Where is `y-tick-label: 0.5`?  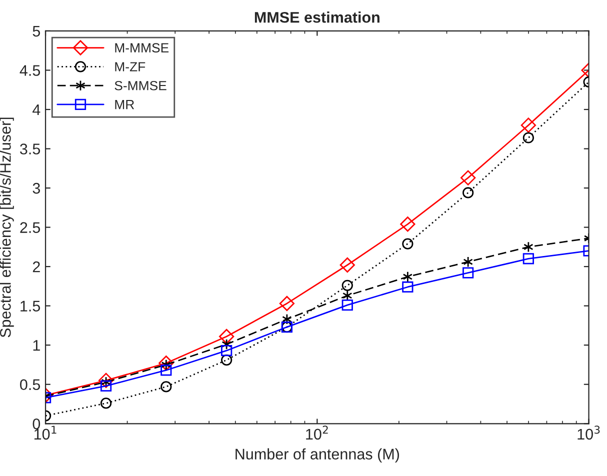 y-tick-label: 0.5 is located at coordinates (30, 384).